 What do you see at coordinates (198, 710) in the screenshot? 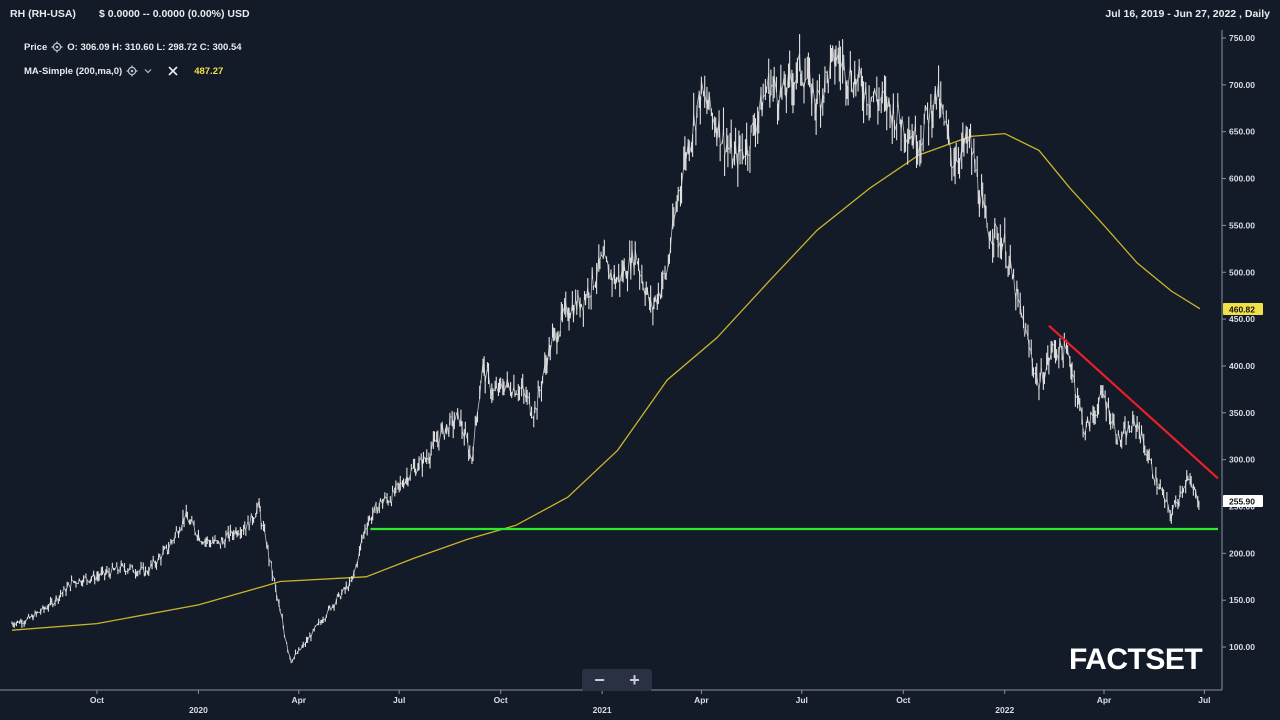
I see `x-tick-label: 2020` at bounding box center [198, 710].